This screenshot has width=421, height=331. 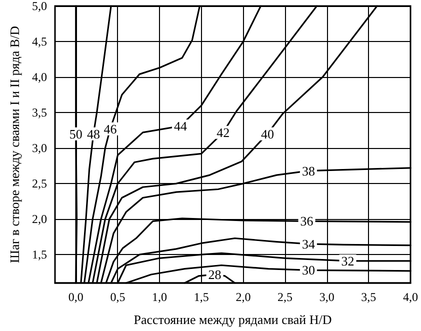 What do you see at coordinates (39, 6) in the screenshot?
I see `y-tick-label: 5,0` at bounding box center [39, 6].